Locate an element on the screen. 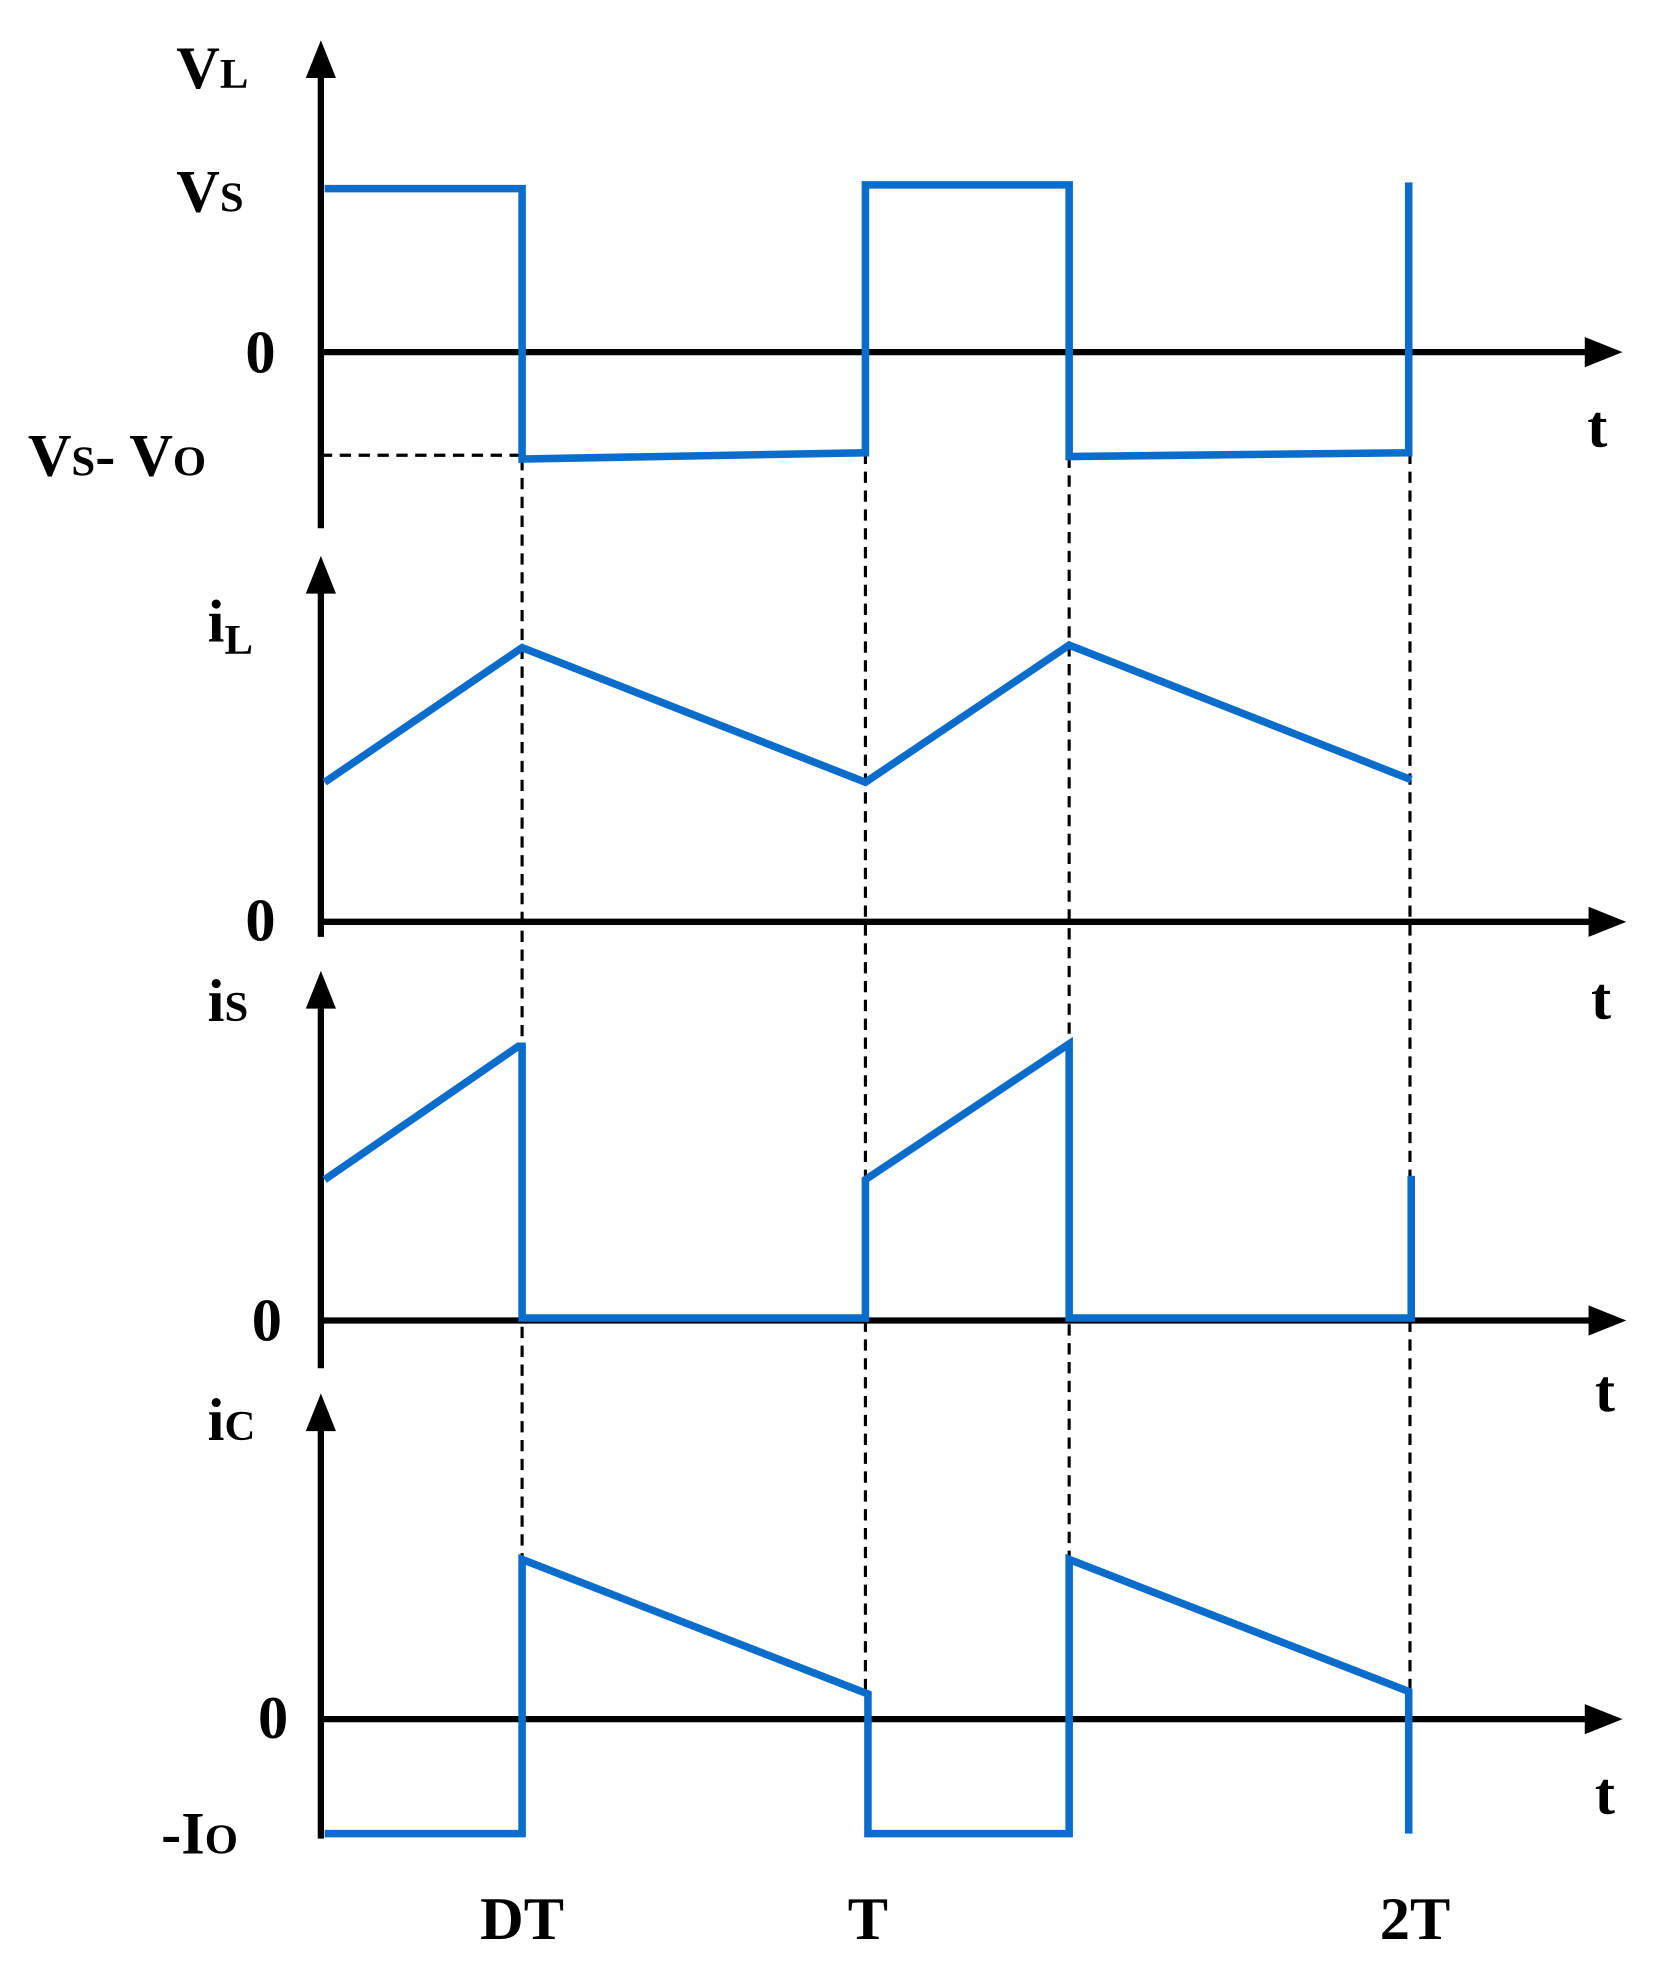 This screenshot has height=1982, width=1673. label-sub: C is located at coordinates (239, 1426).